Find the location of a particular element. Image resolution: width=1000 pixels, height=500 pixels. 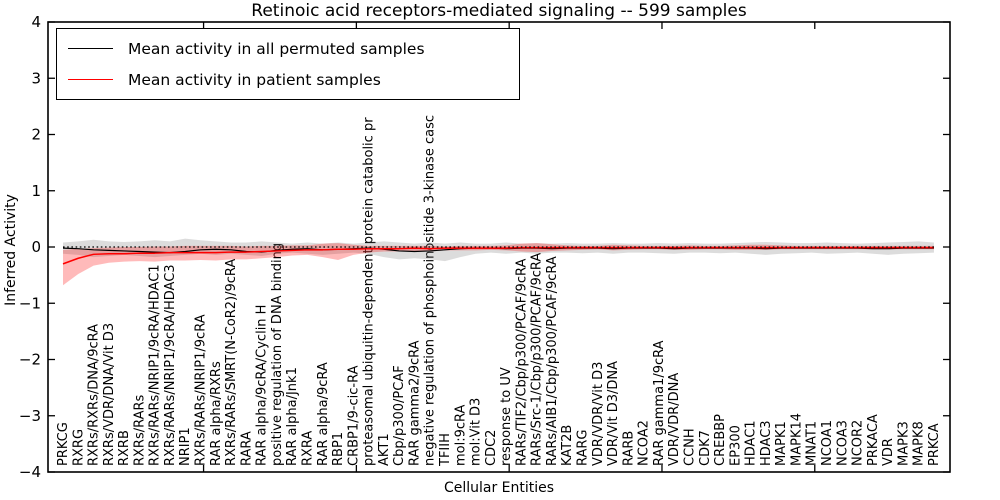

entity-label: CDK7 is located at coordinates (705, 448).